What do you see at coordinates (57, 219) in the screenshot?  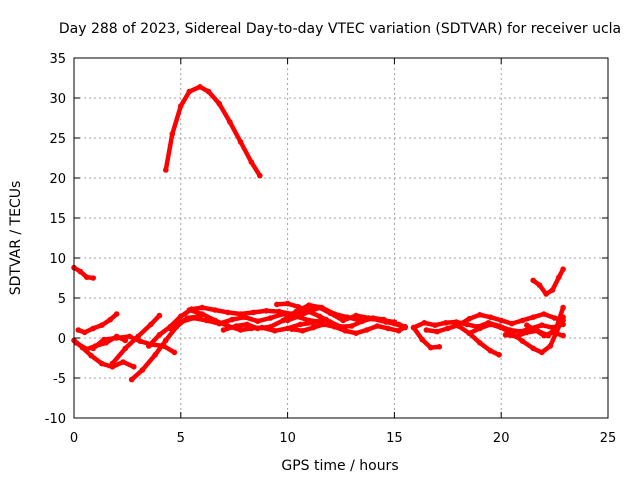 I see `y-tick-label: 15` at bounding box center [57, 219].